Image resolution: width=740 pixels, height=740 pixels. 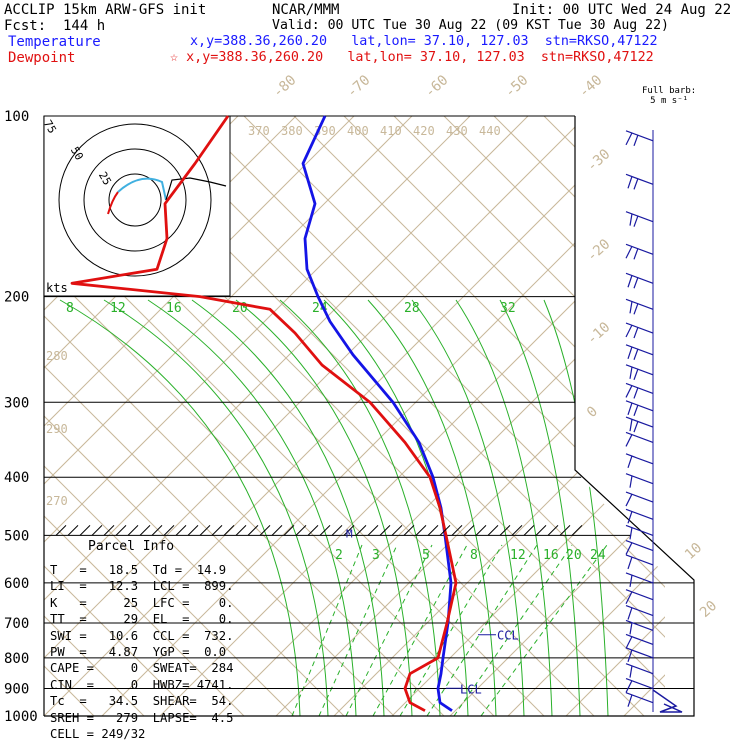 What do you see at coordinates (349, 533) in the screenshot?
I see `hatch-m-label: M` at bounding box center [349, 533].